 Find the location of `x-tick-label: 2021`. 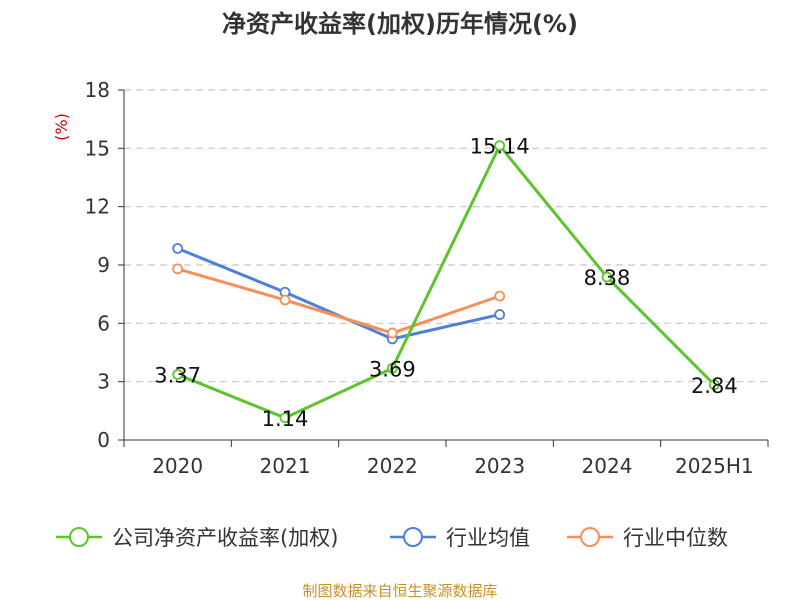

x-tick-label: 2021 is located at coordinates (285, 466).